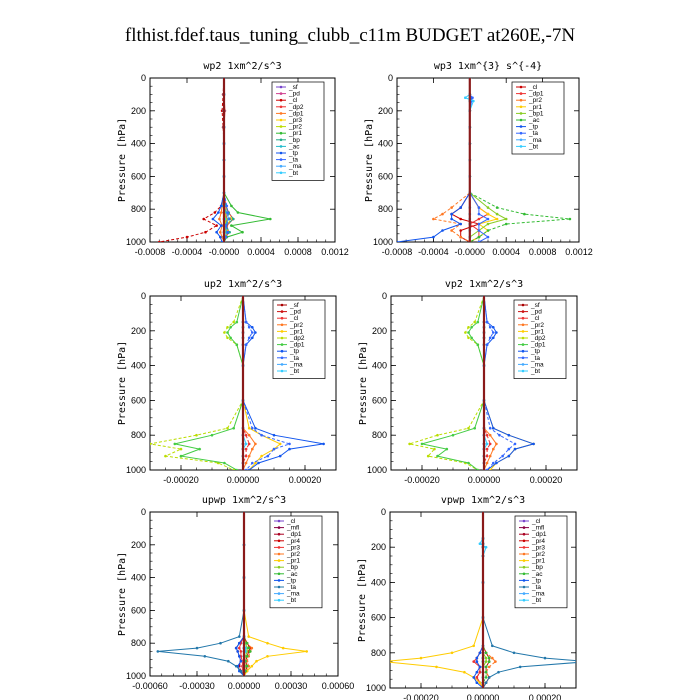 The image size is (700, 700). I want to click on x-tick-label: 0.0004, so click(506, 252).